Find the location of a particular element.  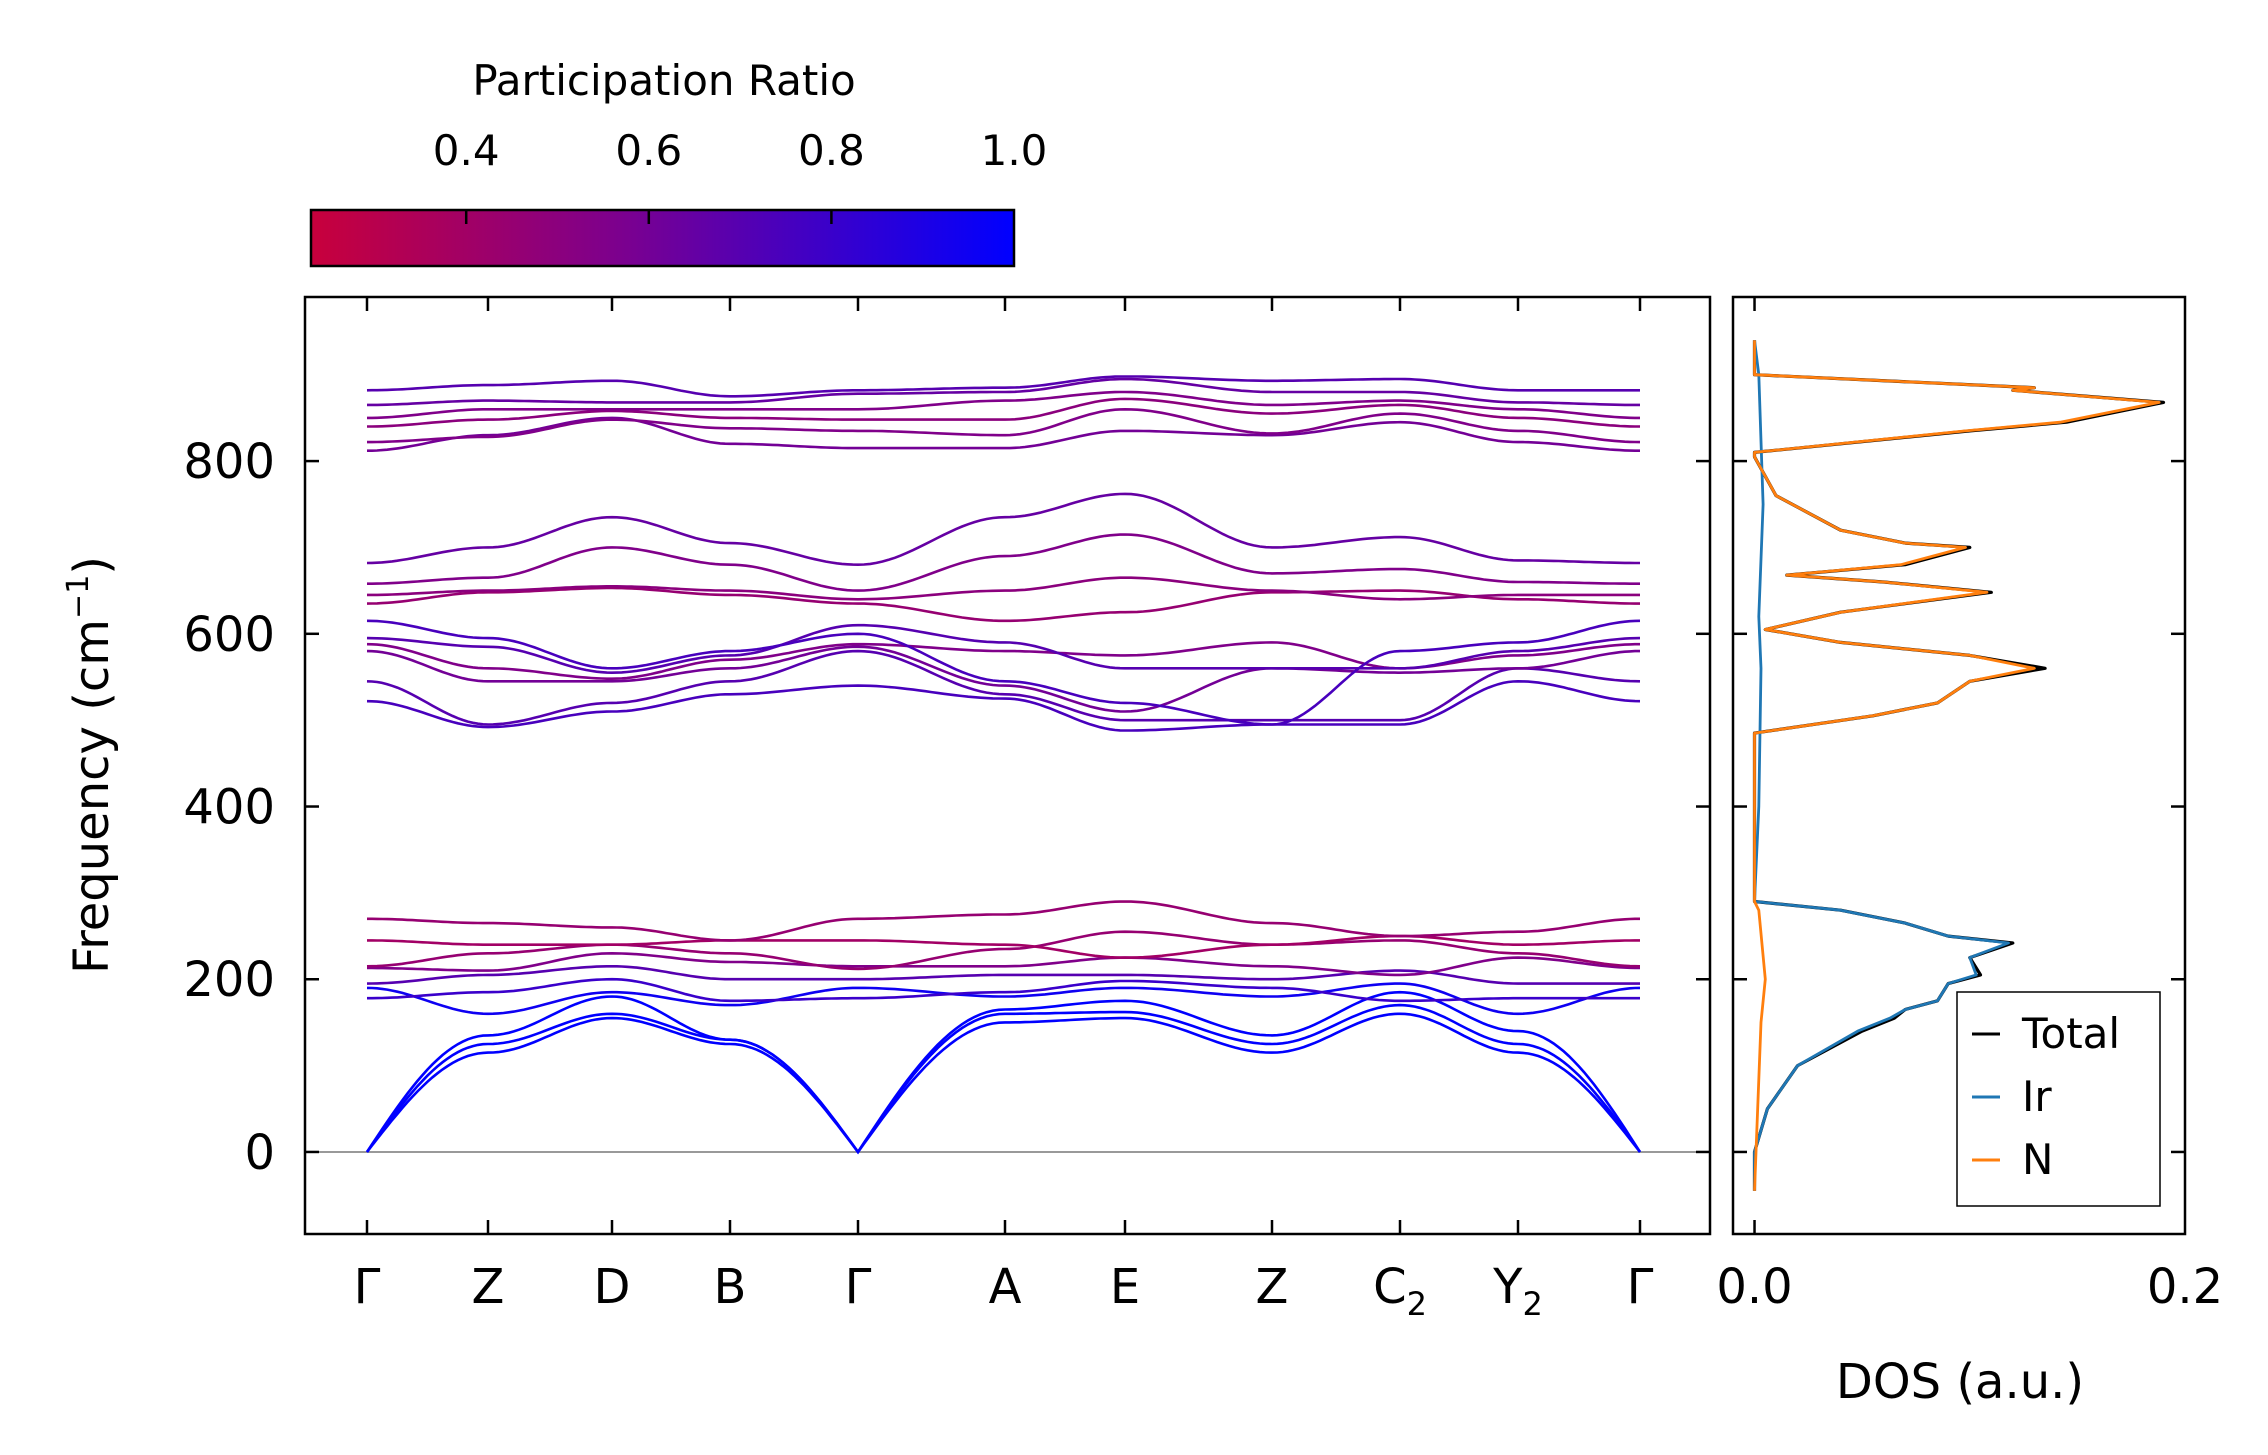

dos-line-n is located at coordinates (1957, 765).